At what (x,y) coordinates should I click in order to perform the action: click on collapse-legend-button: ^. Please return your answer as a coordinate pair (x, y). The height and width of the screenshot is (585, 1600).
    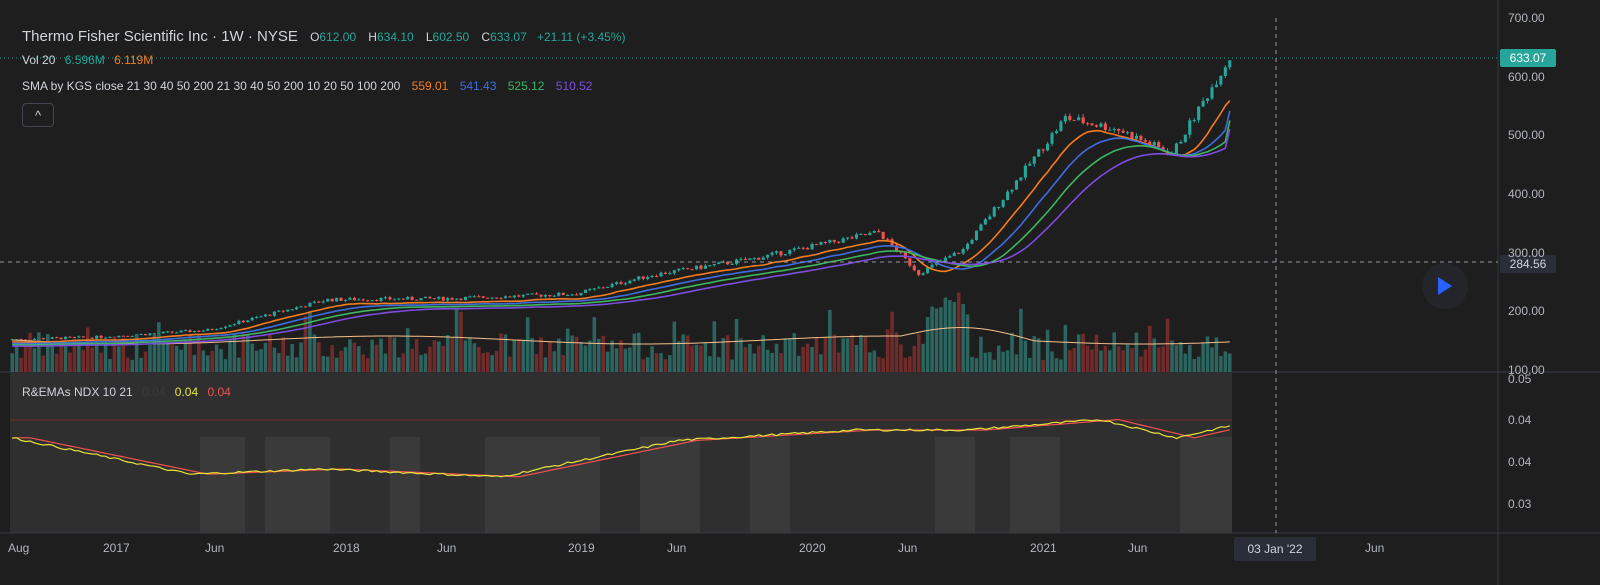
    Looking at the image, I should click on (38, 115).